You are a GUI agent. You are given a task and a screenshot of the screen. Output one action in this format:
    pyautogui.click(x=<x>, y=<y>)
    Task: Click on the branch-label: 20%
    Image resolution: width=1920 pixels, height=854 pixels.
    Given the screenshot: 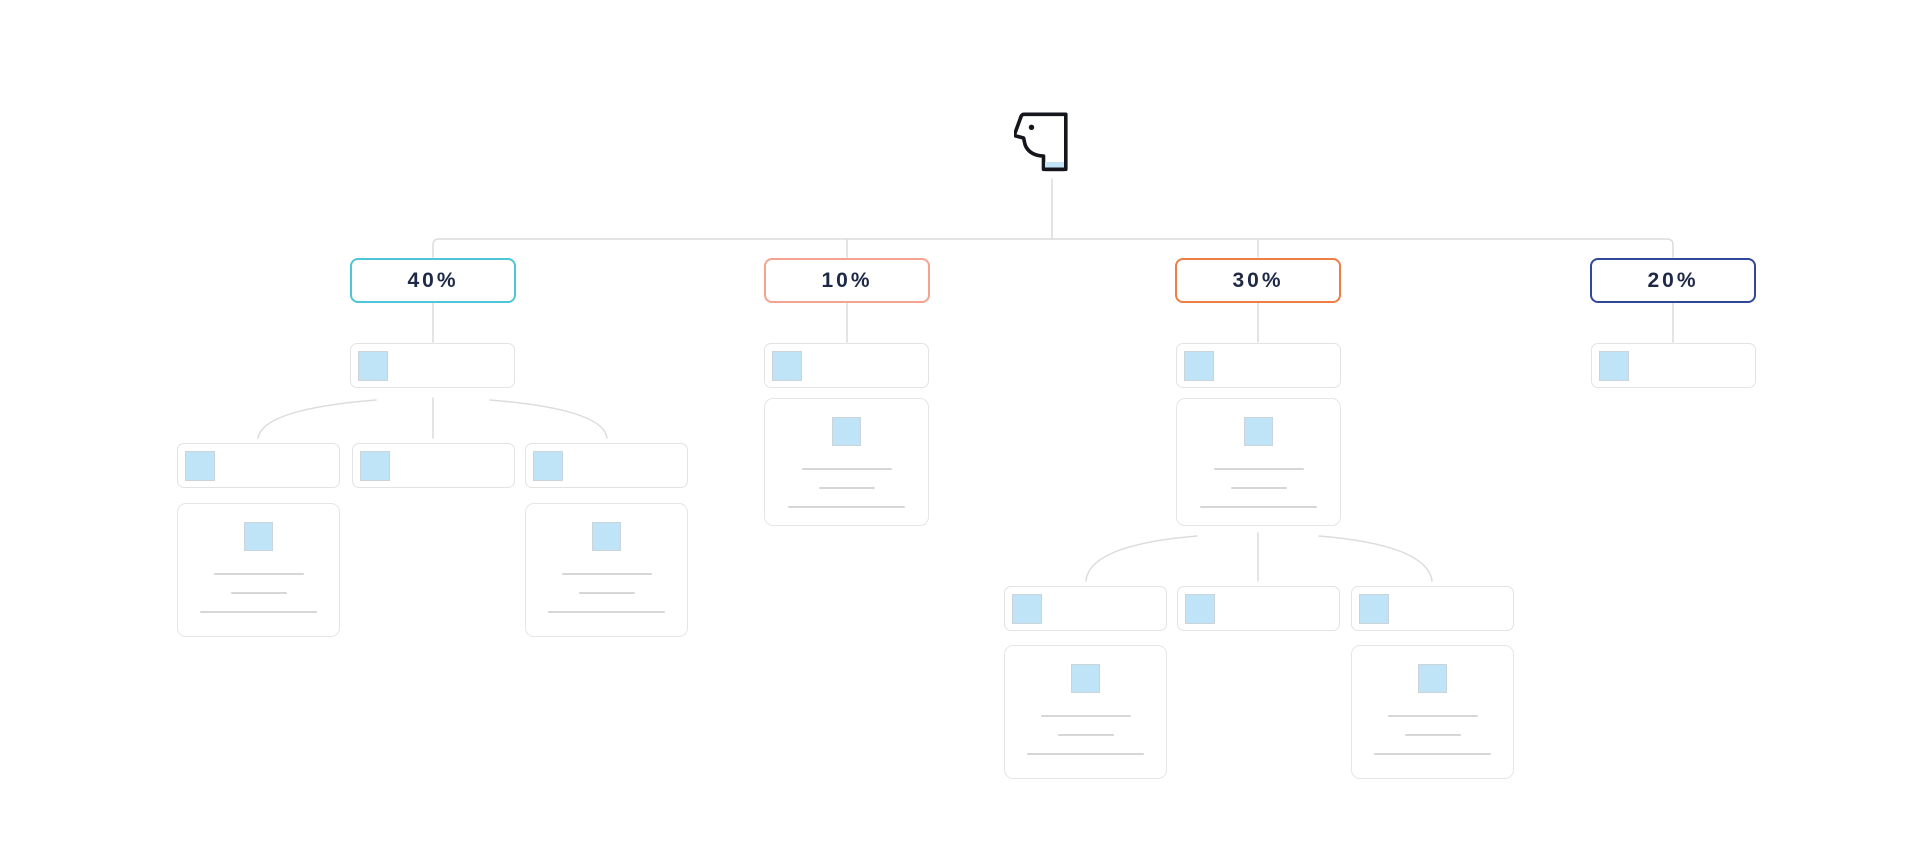 What is the action you would take?
    pyautogui.click(x=1673, y=280)
    